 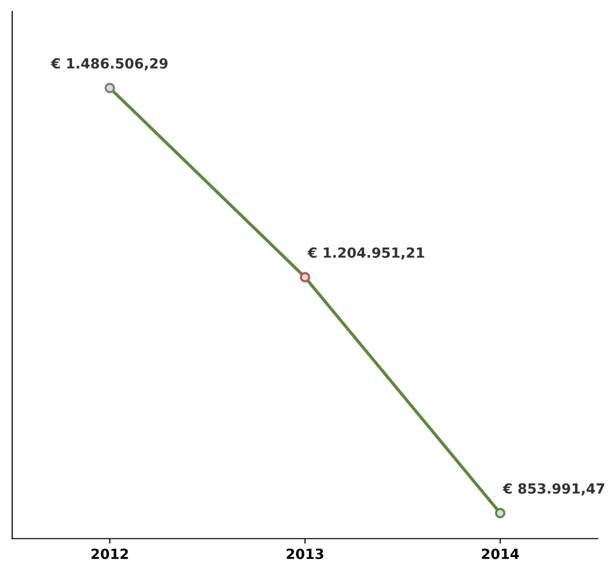 What do you see at coordinates (553, 489) in the screenshot?
I see `data-label: € 853.991,47` at bounding box center [553, 489].